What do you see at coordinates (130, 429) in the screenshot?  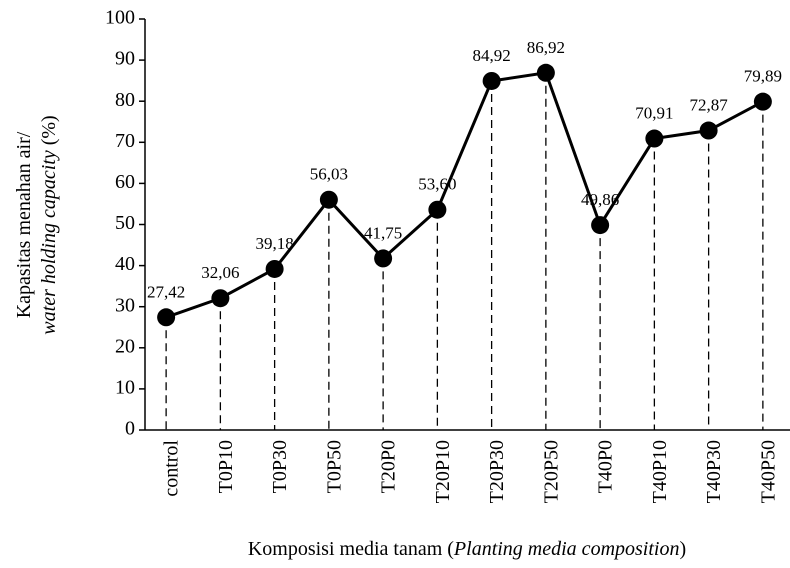 I see `y-tick-label: 0` at bounding box center [130, 429].